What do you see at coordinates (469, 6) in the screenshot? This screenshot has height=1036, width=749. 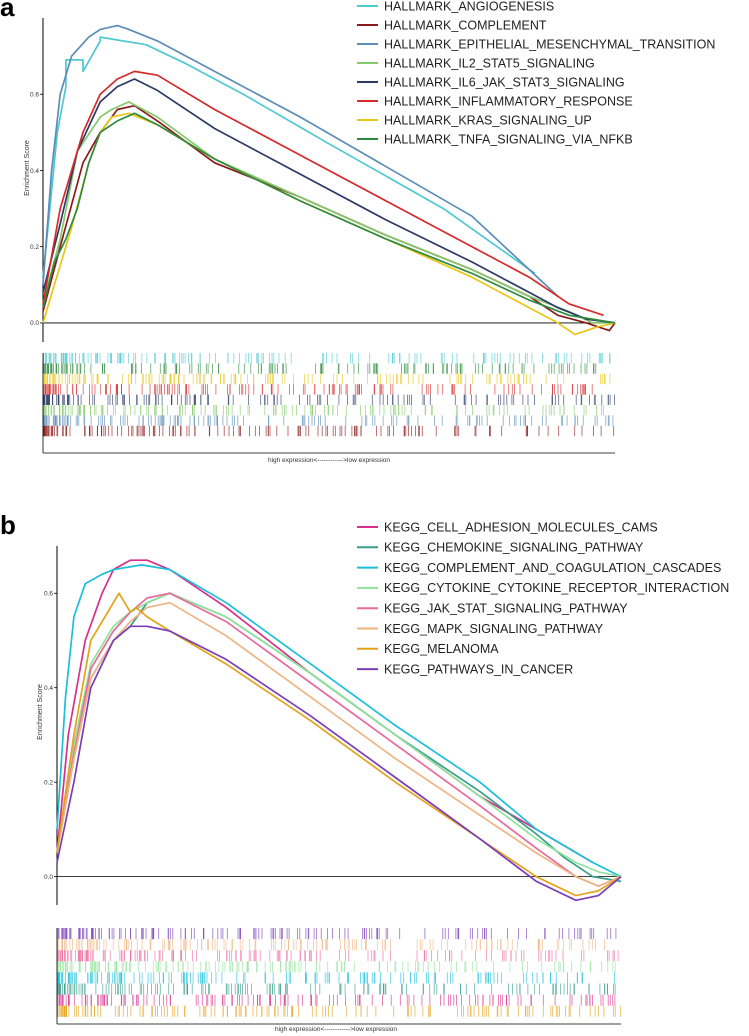 I see `legend-entry: HALLMARK_ANGIOGENESIS` at bounding box center [469, 6].